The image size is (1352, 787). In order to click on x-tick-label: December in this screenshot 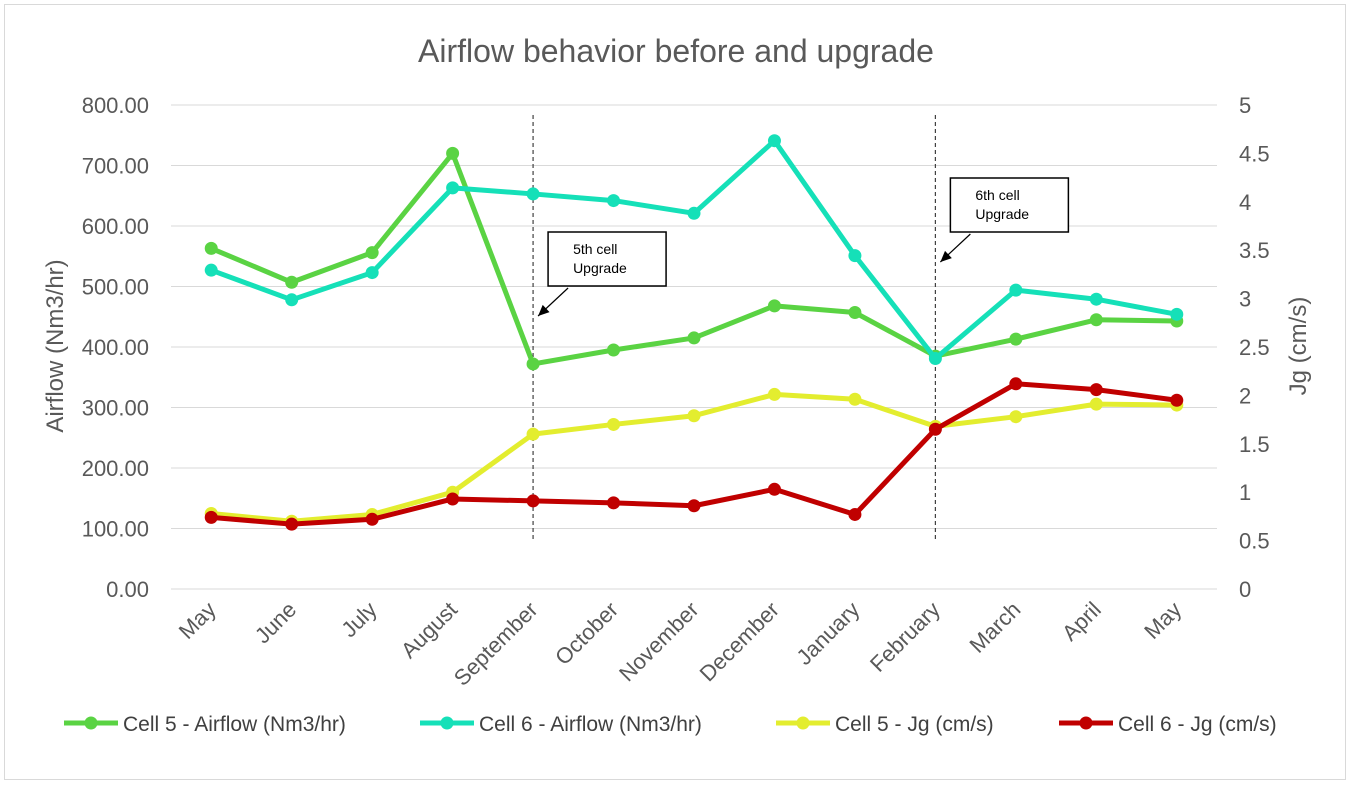, I will do `click(739, 641)`.